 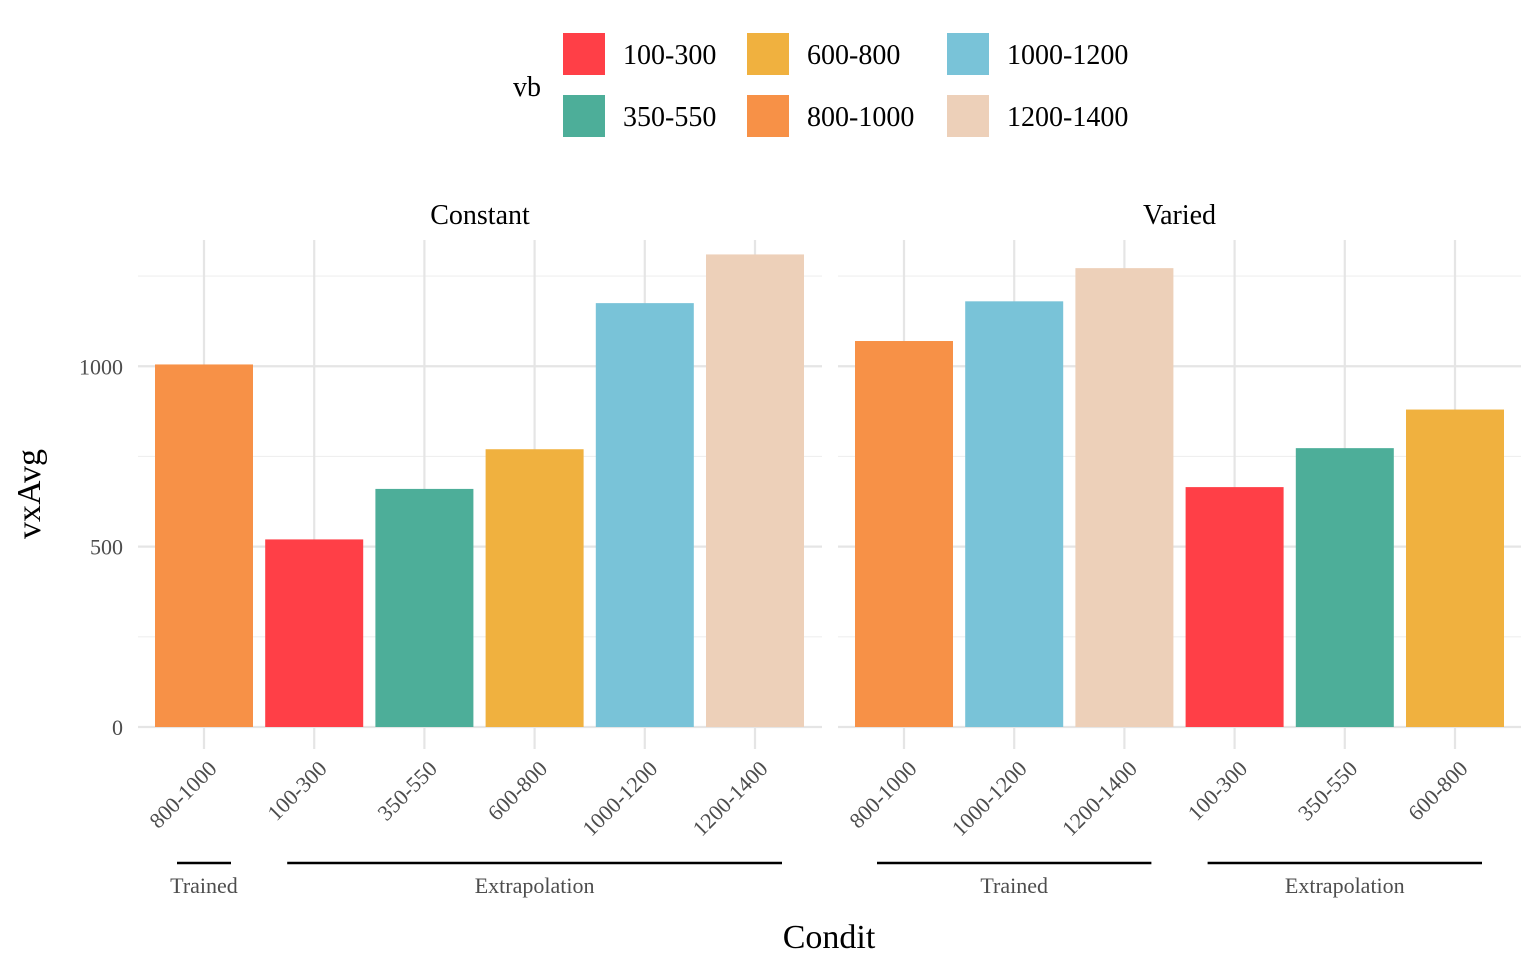 What do you see at coordinates (29, 494) in the screenshot?
I see `y-axis-title: vxAvg` at bounding box center [29, 494].